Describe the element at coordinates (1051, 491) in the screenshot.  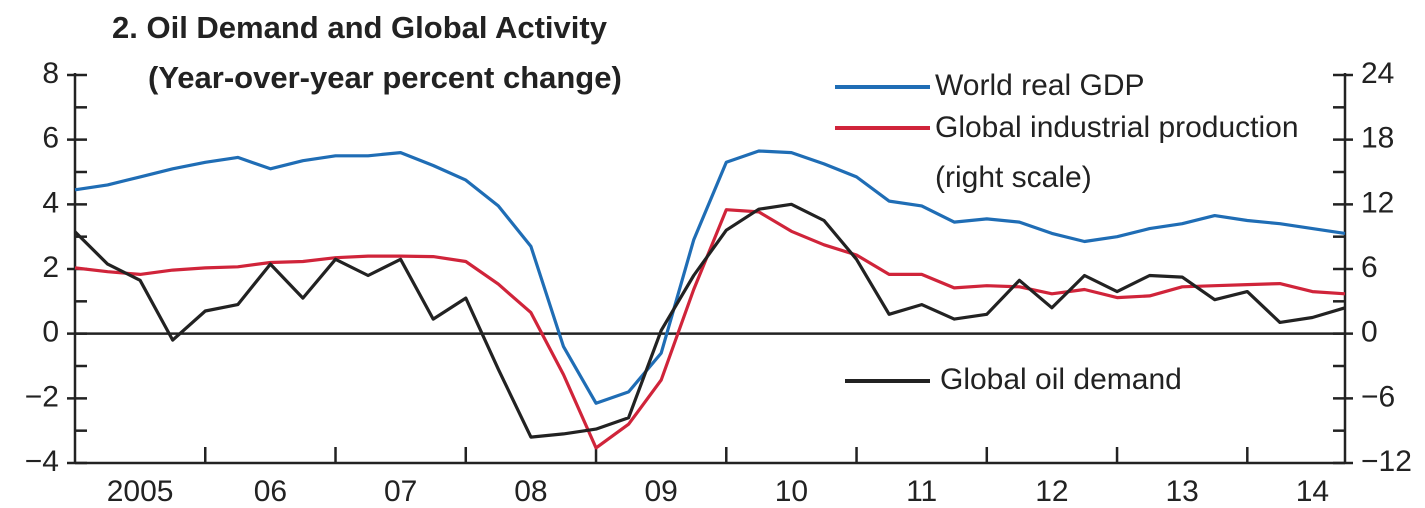
I see `x-tick-label: 12` at that location.